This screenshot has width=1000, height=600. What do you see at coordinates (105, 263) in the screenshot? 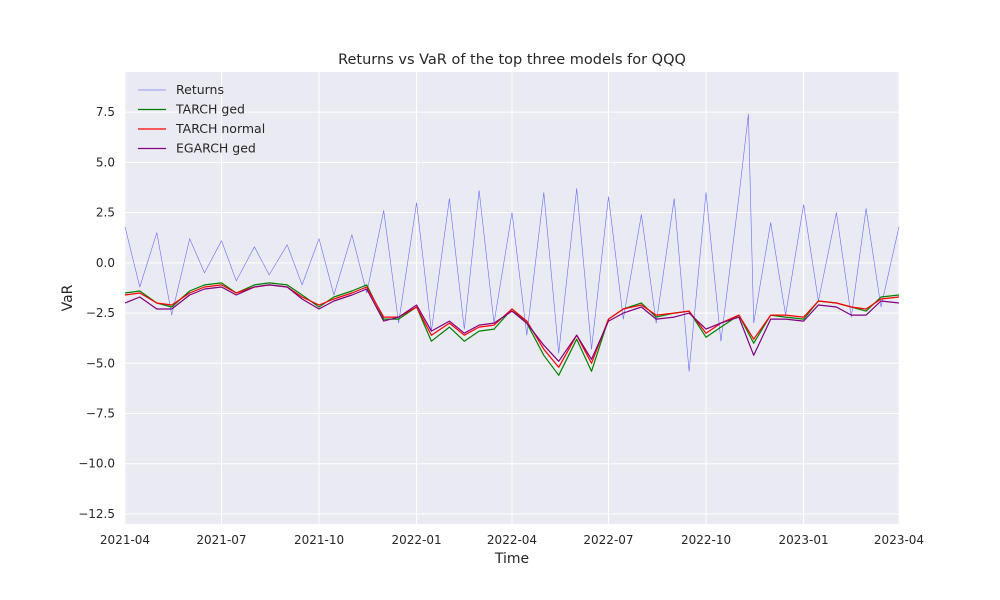
I see `y-tick-label: 0.0` at bounding box center [105, 263].